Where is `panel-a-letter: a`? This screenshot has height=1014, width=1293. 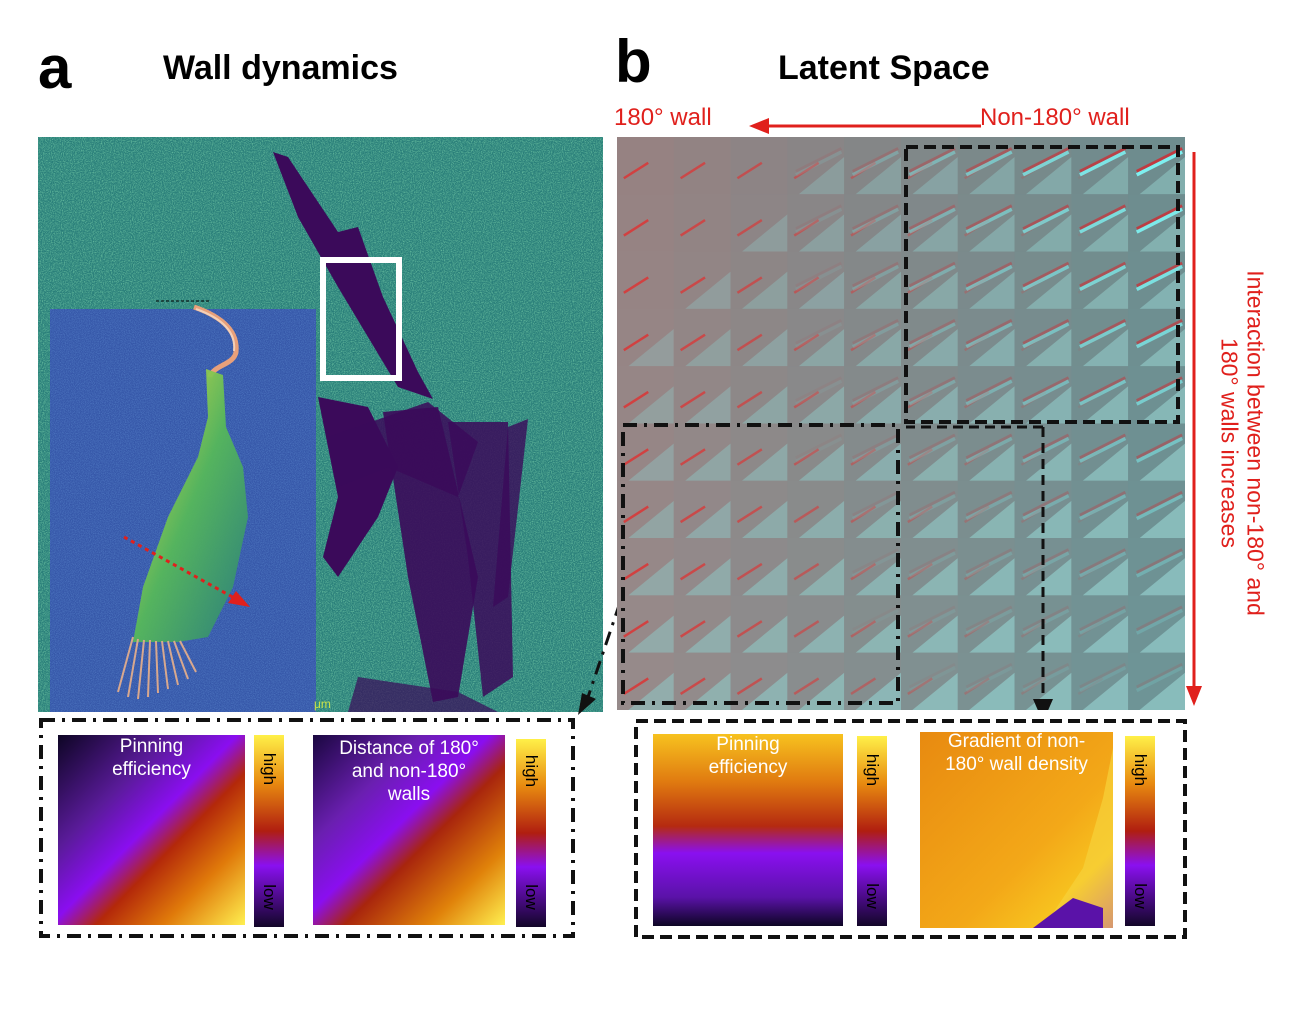
panel-a-letter: a is located at coordinates (55, 67).